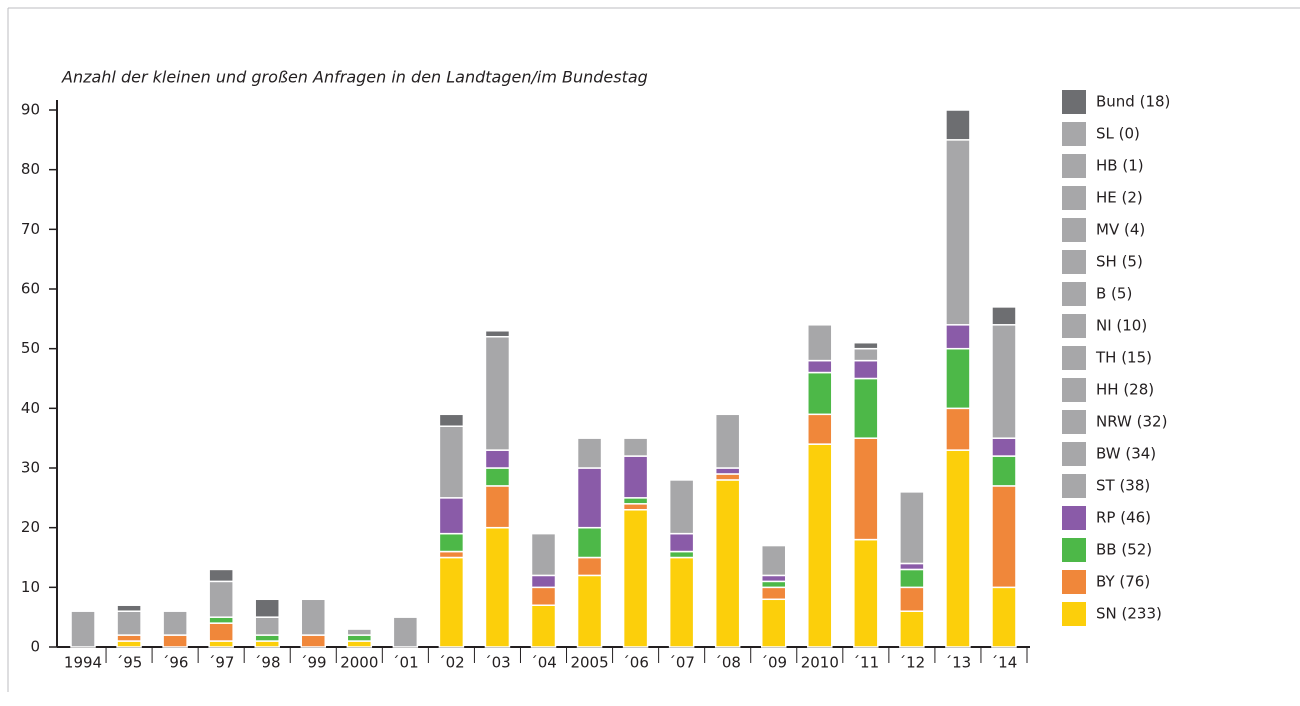  What do you see at coordinates (1004, 663) in the screenshot?
I see `x-tick-label: ´14` at bounding box center [1004, 663].